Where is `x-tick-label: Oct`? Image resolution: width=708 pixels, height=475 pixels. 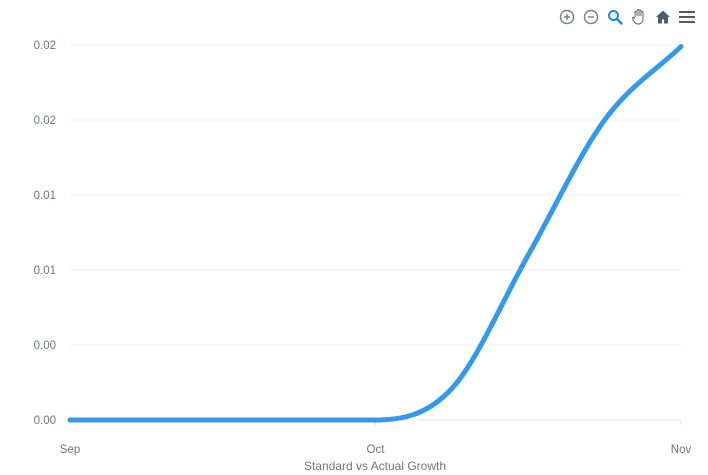 x-tick-label: Oct is located at coordinates (376, 450).